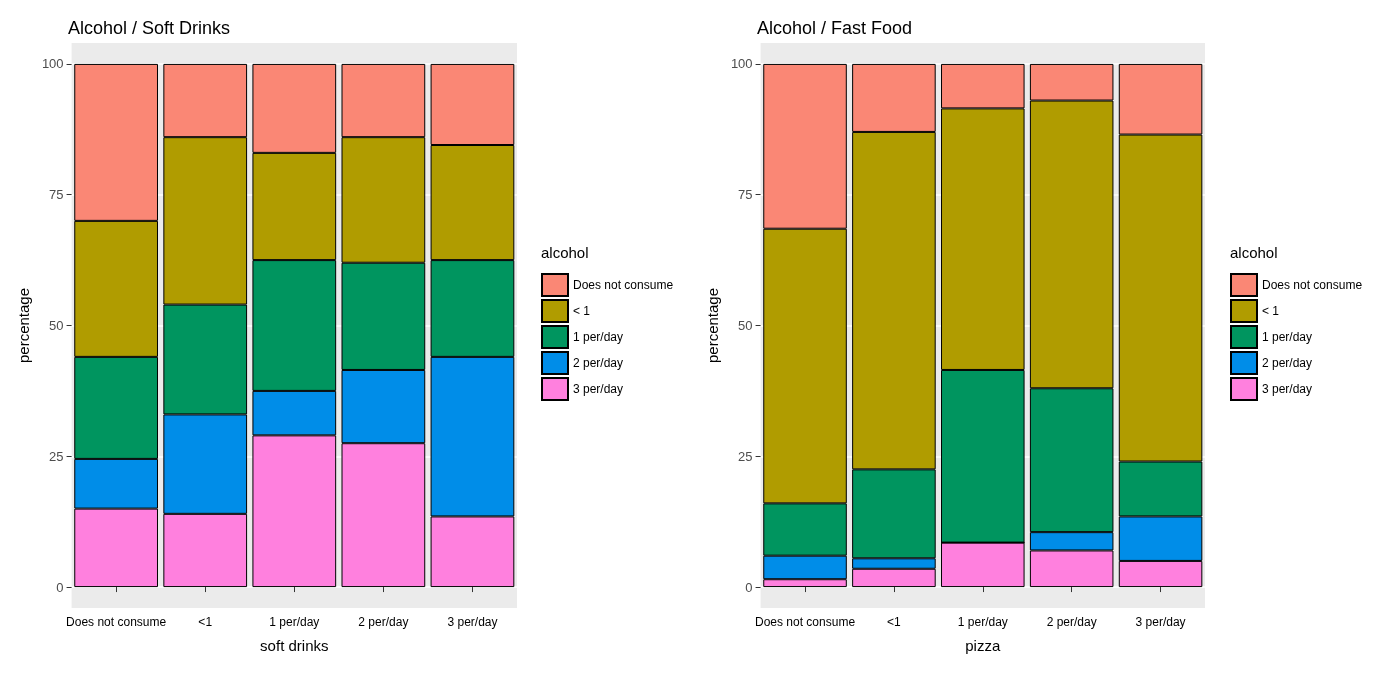 Image resolution: width=1383 pixels, height=678 pixels. What do you see at coordinates (294, 645) in the screenshot?
I see `x-axis-title: soft drinks` at bounding box center [294, 645].